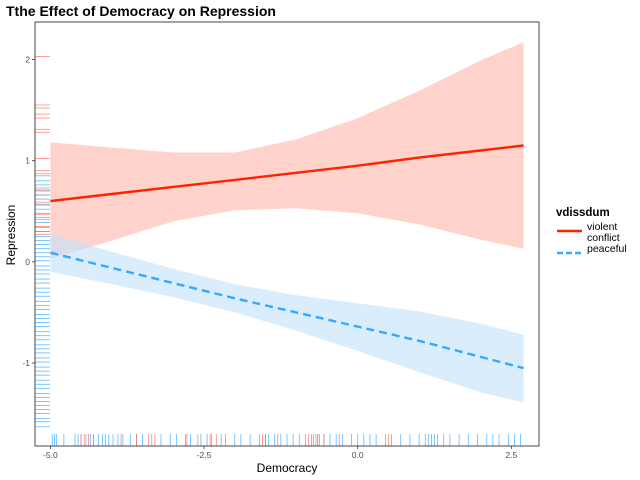  What do you see at coordinates (27, 262) in the screenshot?
I see `y-tick-label: 0` at bounding box center [27, 262].